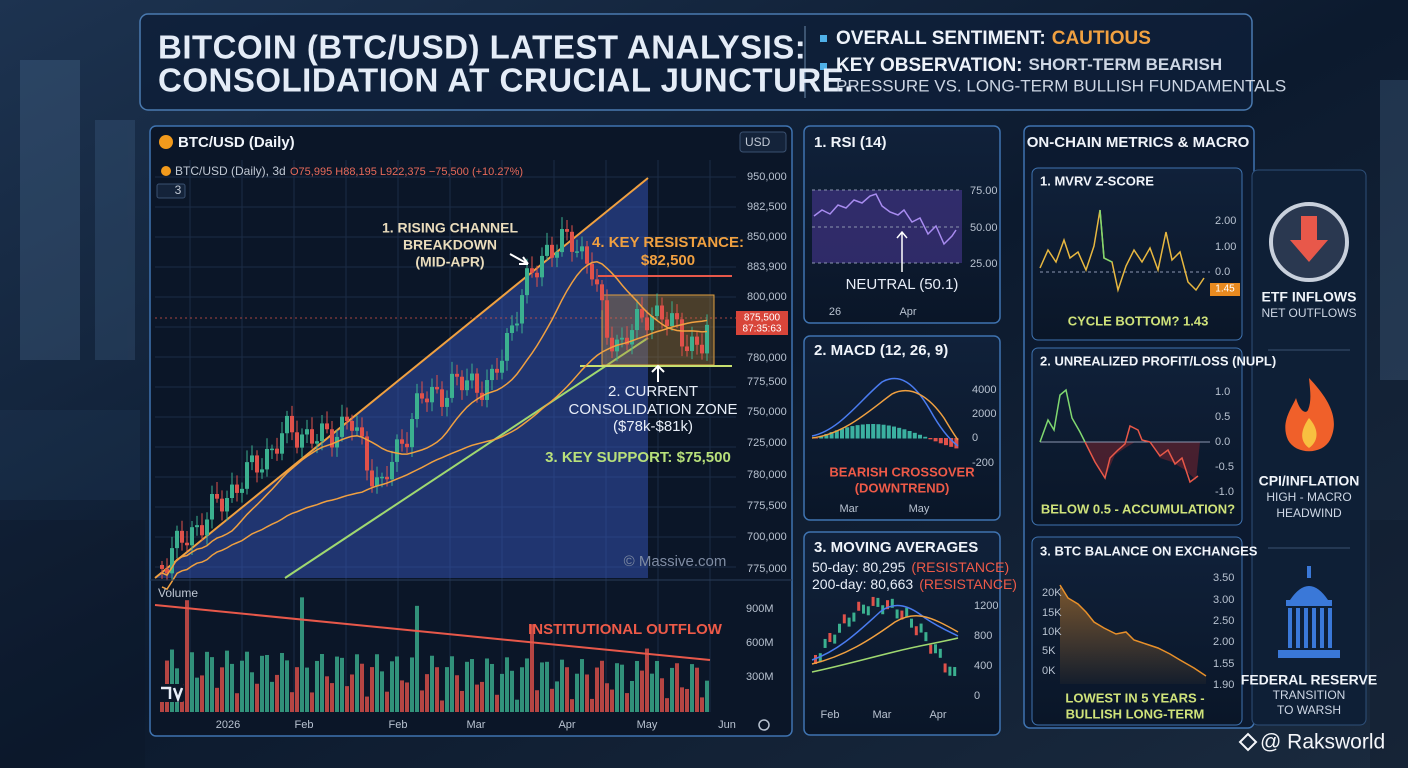  I want to click on legend: BTC/USD (Daily), 3d, so click(230, 171).